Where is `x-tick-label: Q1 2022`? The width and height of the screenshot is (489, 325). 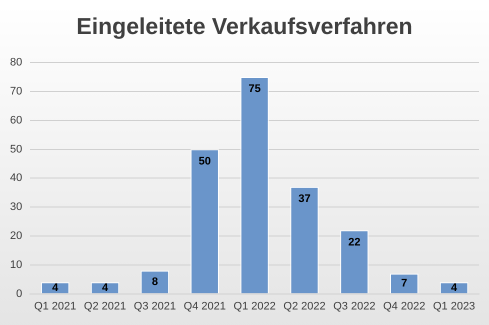 x-tick-label: Q1 2022 is located at coordinates (255, 306).